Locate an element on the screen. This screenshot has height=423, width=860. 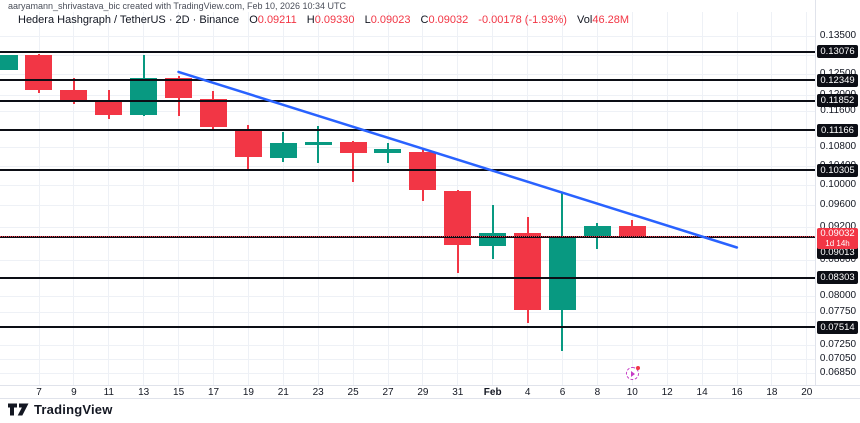
event-alert-dot is located at coordinates (638, 368).